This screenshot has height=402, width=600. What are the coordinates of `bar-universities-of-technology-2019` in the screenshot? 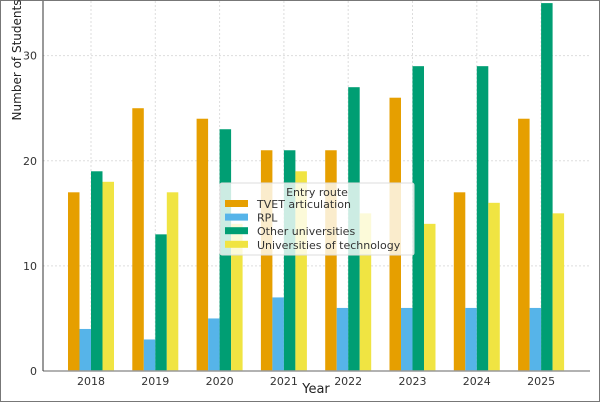 It's located at (172, 281).